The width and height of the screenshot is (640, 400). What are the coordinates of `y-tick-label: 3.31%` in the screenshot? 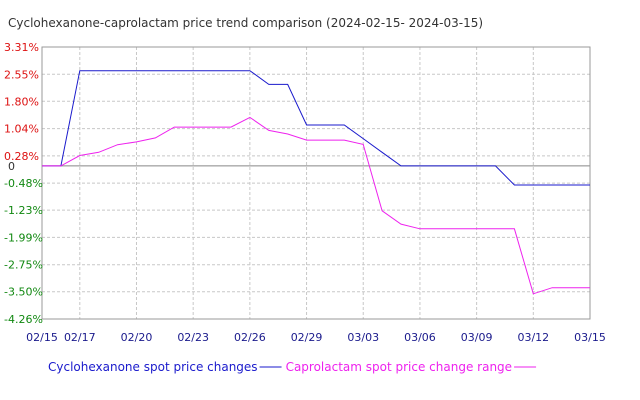 It's located at (21, 47).